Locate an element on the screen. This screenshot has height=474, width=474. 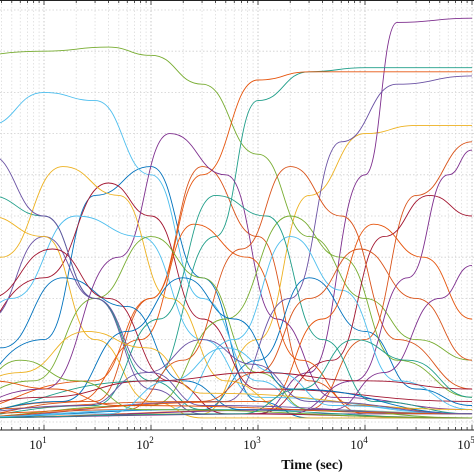
x-tick-label: 10³ is located at coordinates (252, 443).